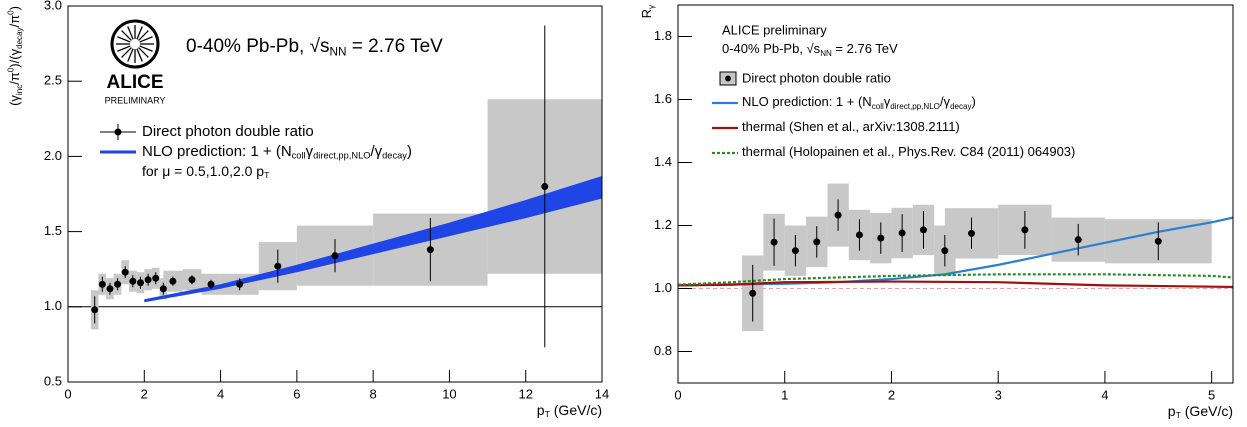 The height and width of the screenshot is (427, 1247). What do you see at coordinates (774, 29) in the screenshot?
I see `annotation: ALICE preliminary` at bounding box center [774, 29].